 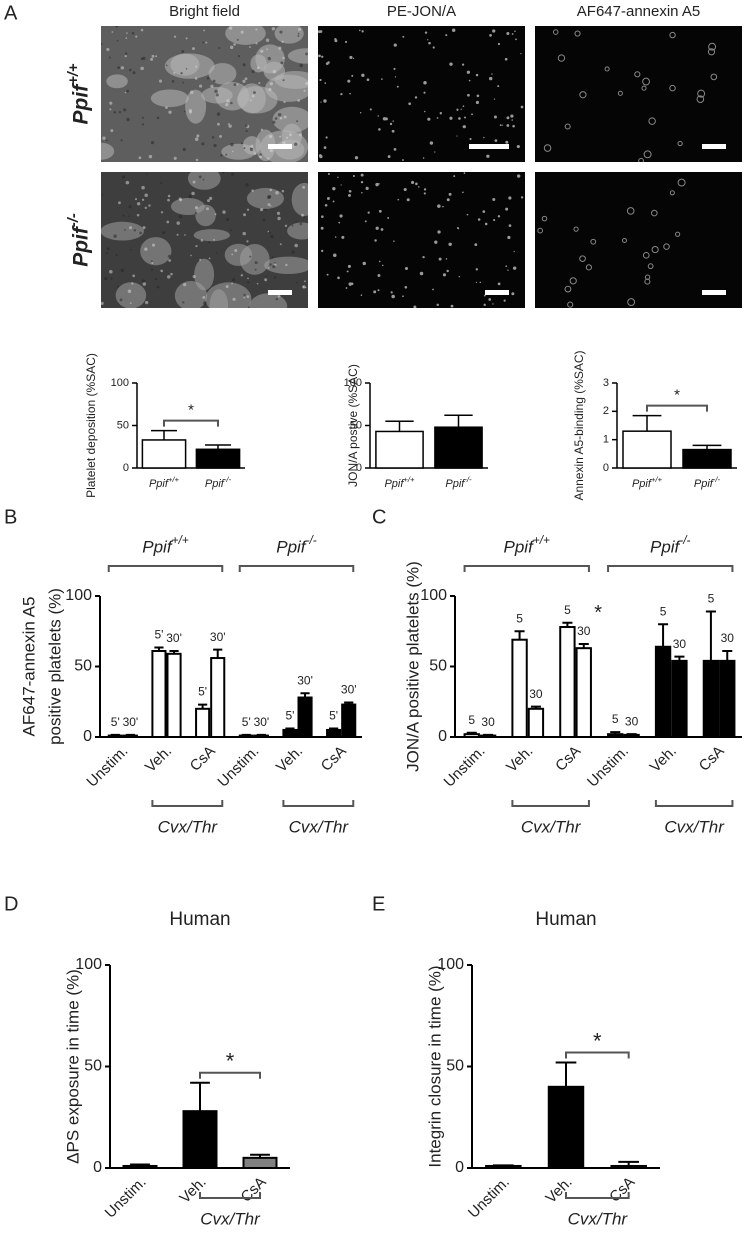 I want to click on bar-label: 5, so click(x=471, y=720).